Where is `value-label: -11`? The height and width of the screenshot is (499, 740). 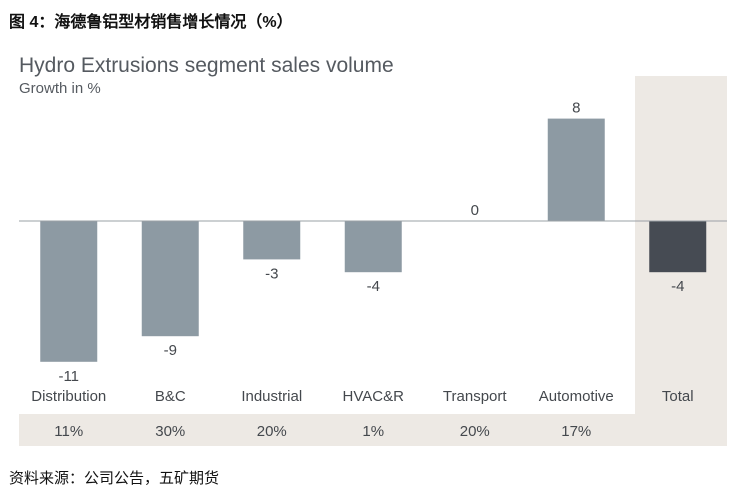 value-label: -11 is located at coordinates (68, 376).